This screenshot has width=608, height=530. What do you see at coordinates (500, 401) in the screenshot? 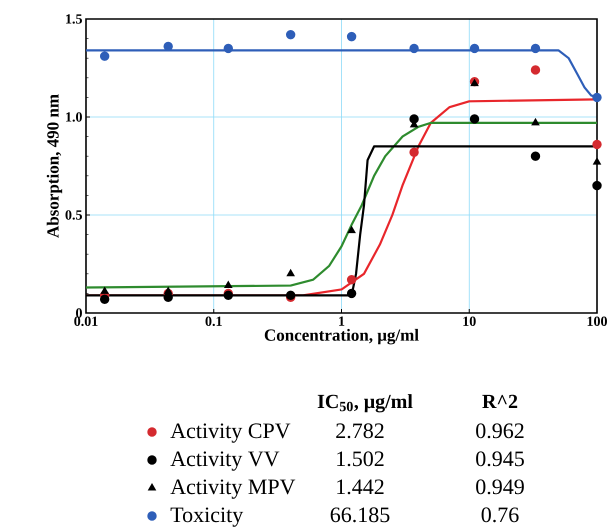
I see `text: R^2` at bounding box center [500, 401].